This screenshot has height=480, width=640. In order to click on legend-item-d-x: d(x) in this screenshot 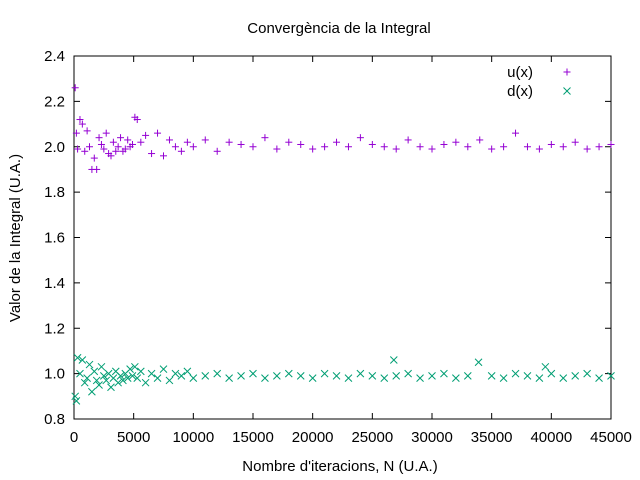, I will do `click(539, 91)`.